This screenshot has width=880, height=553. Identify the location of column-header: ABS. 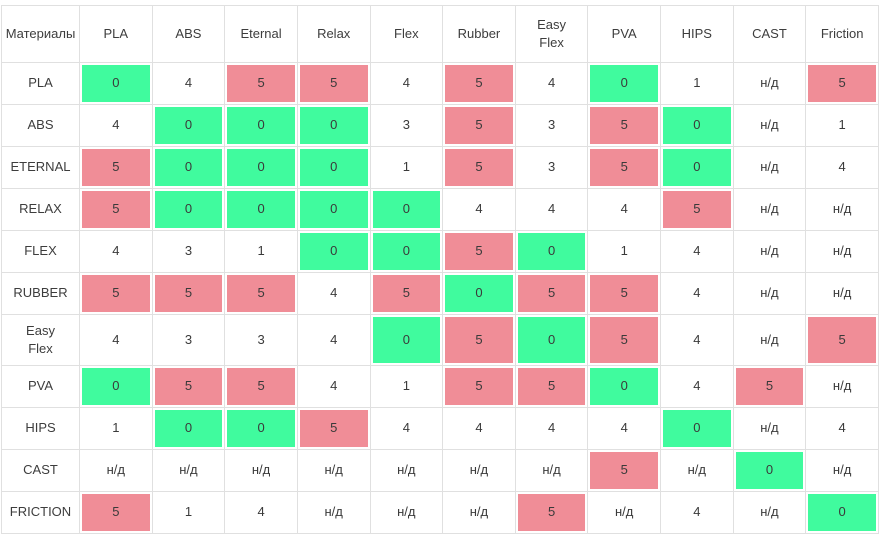
(188, 34).